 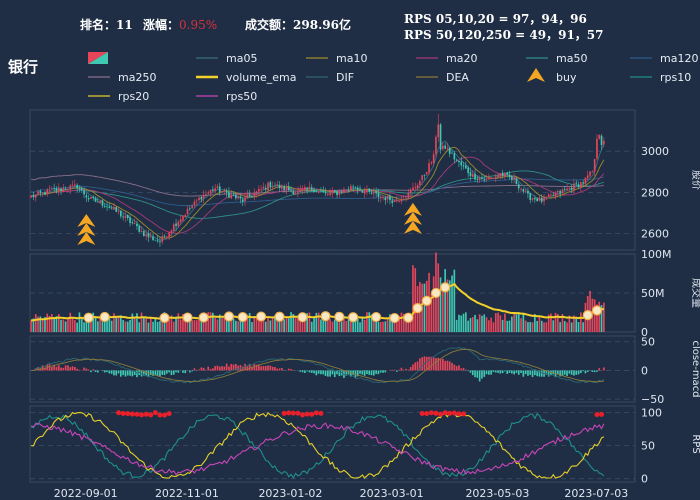 What do you see at coordinates (655, 192) in the screenshot?
I see `y-tick-label: 2800` at bounding box center [655, 192].